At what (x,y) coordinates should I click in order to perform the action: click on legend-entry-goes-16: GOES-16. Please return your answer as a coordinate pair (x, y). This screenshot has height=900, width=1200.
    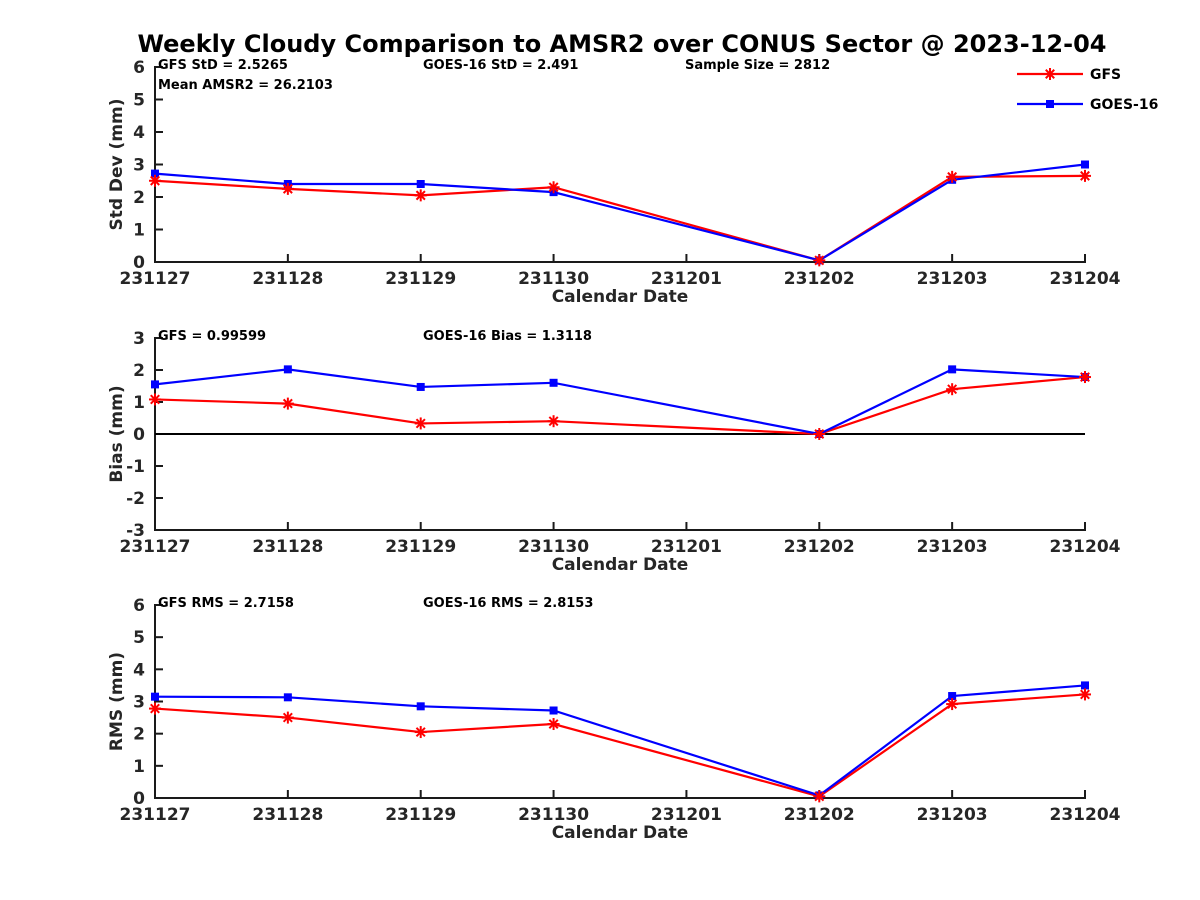
    Looking at the image, I should click on (1087, 105).